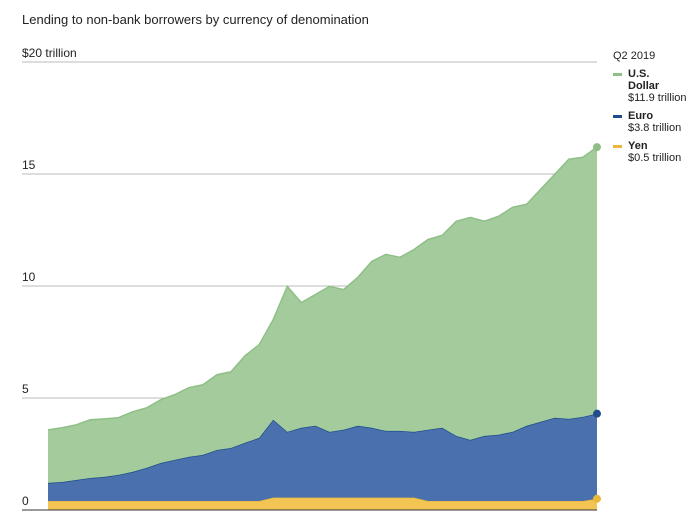 The height and width of the screenshot is (516, 700). What do you see at coordinates (655, 128) in the screenshot?
I see `legend-value: $3.8 trillion` at bounding box center [655, 128].